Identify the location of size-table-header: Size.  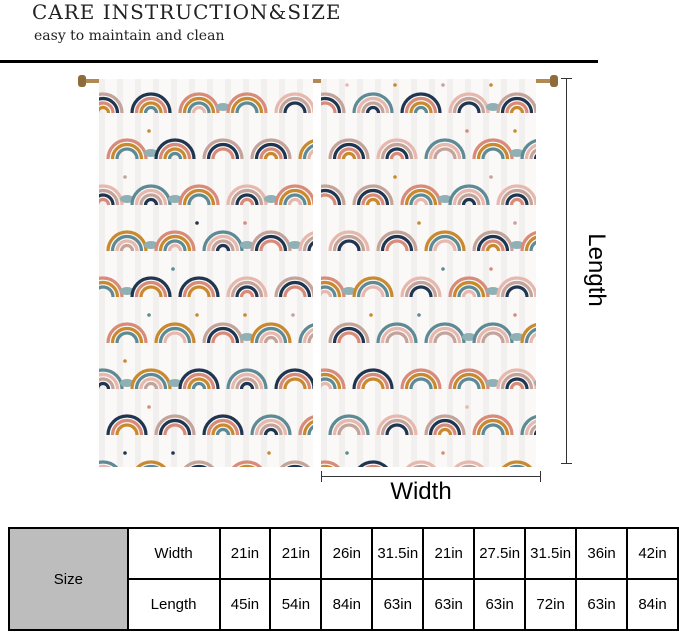
(68, 579).